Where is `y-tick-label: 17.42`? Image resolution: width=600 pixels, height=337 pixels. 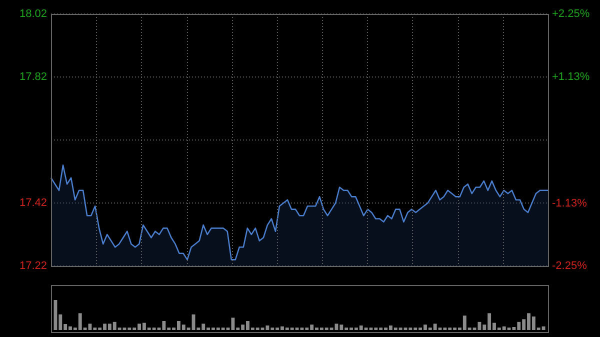
y-tick-label: 17.42 is located at coordinates (33, 203).